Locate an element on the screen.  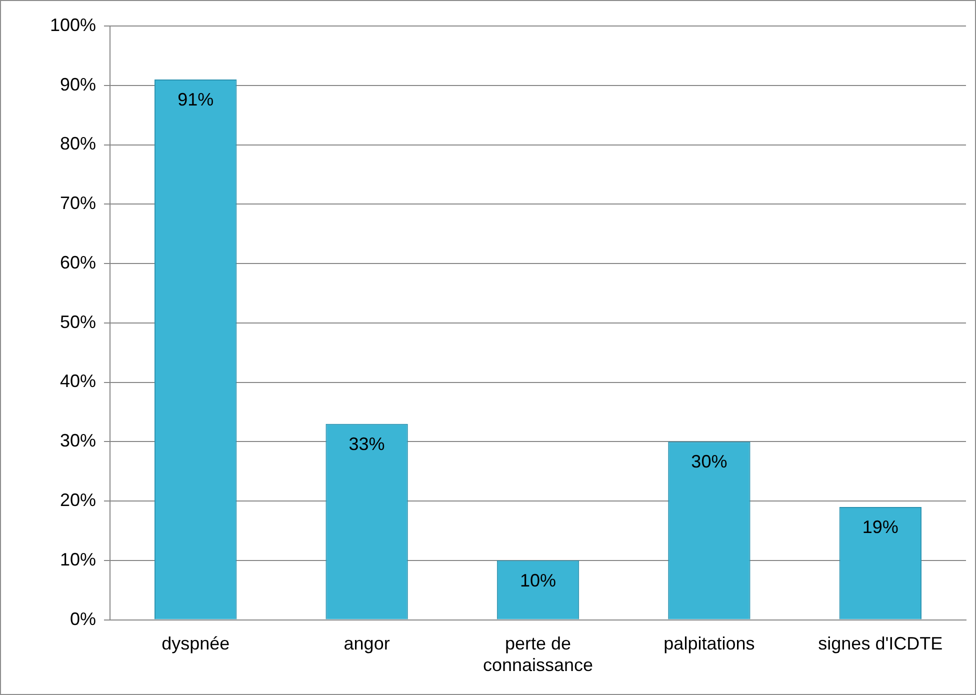
data-label: 19% is located at coordinates (880, 526).